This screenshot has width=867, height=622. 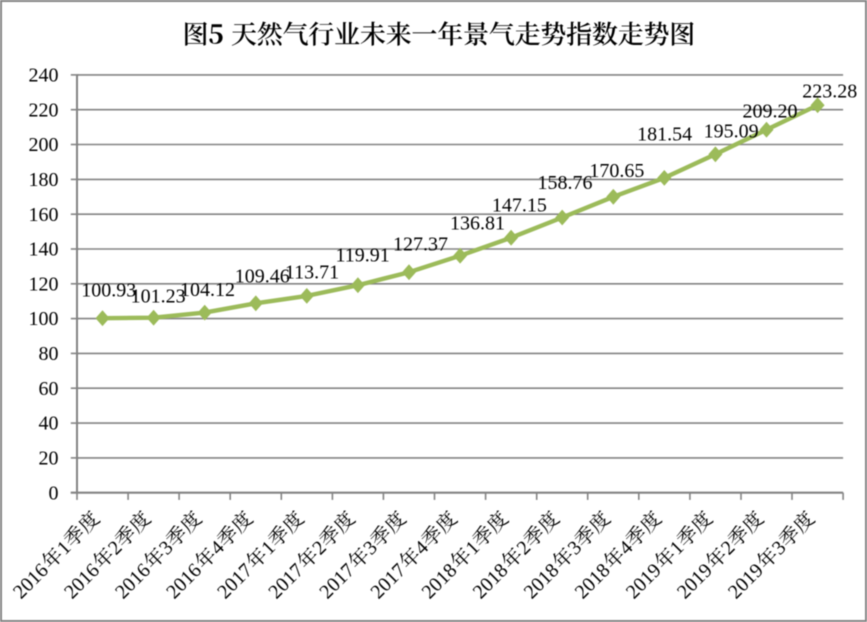 I want to click on svg-text: 120, so click(x=44, y=284).